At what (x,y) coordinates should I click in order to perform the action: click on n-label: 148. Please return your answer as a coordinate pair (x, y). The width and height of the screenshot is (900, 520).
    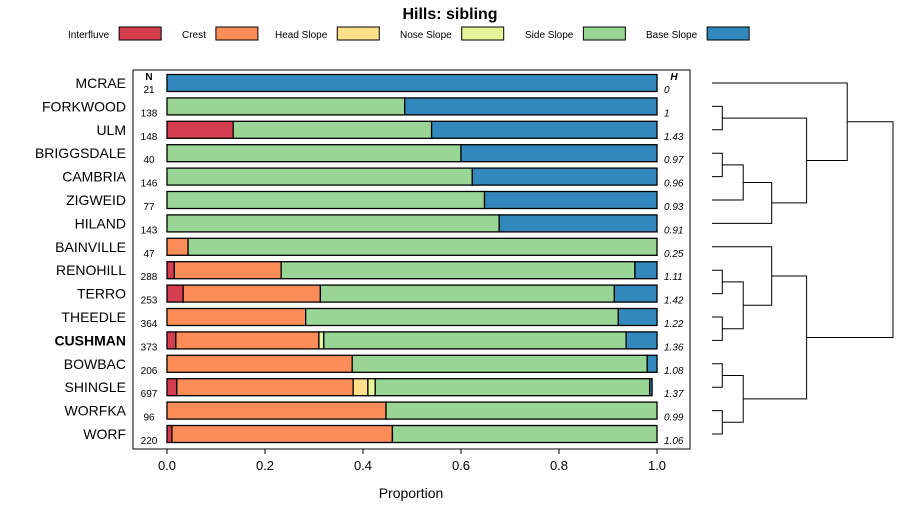
    Looking at the image, I should click on (149, 137).